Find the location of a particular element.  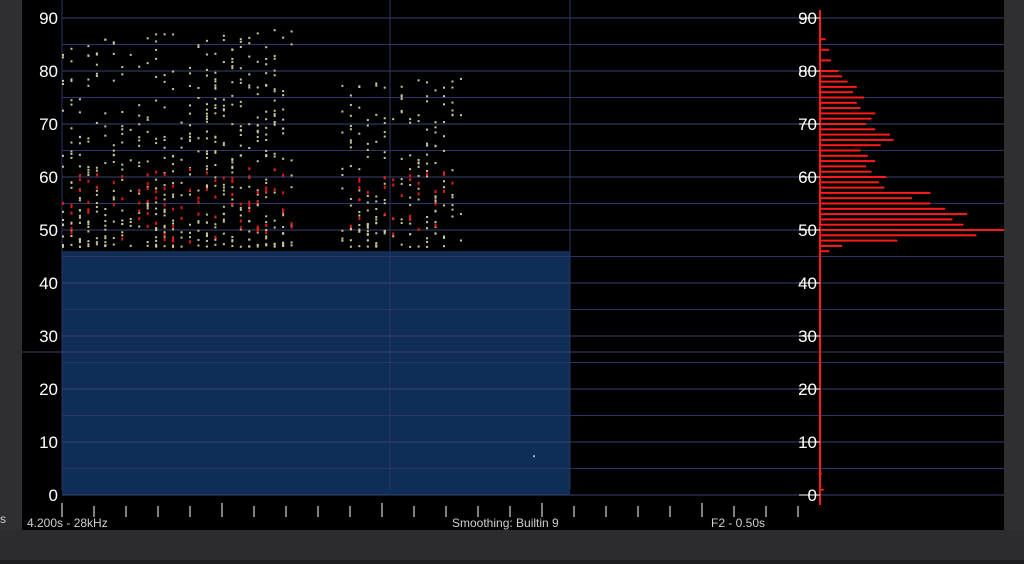

bottom-toolbar is located at coordinates (512, 547).